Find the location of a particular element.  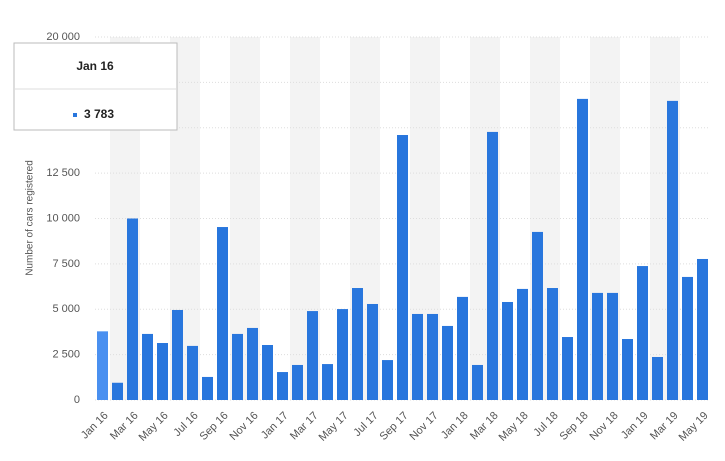

y-tick-label: 5 000 is located at coordinates (66, 309).